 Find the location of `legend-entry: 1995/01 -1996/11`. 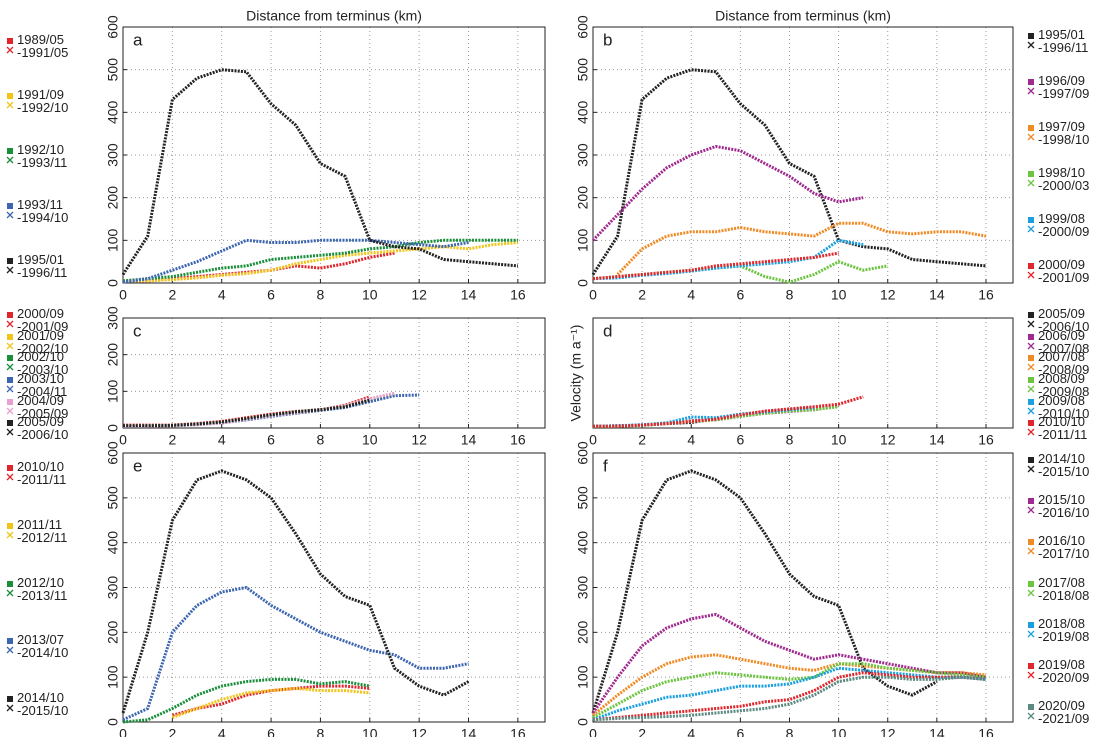

legend-entry: 1995/01 -1996/11 is located at coordinates (1057, 43).